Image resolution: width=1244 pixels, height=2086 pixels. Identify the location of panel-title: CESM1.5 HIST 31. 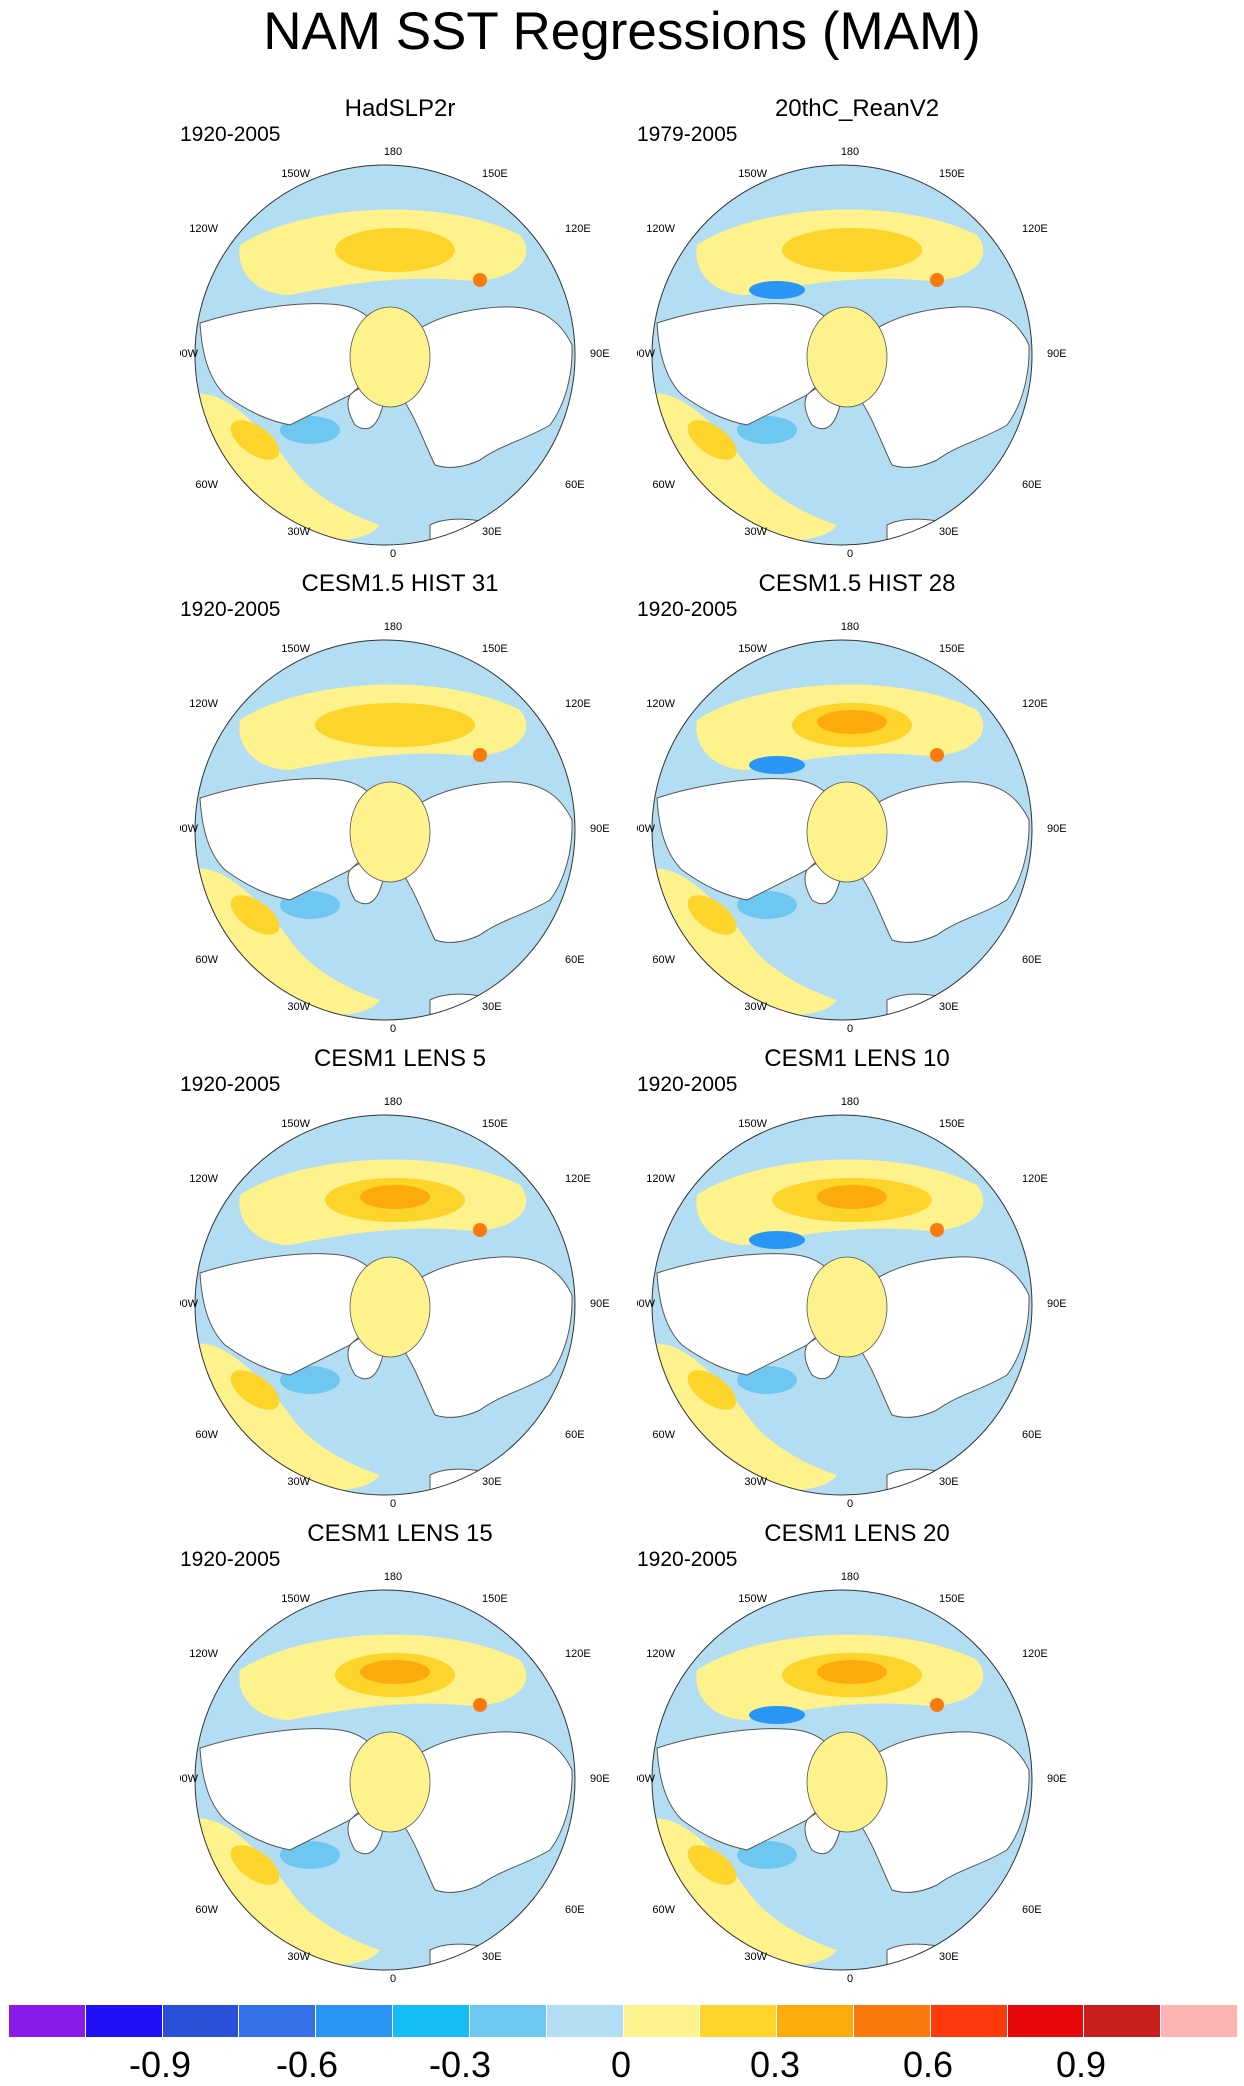
(400, 583).